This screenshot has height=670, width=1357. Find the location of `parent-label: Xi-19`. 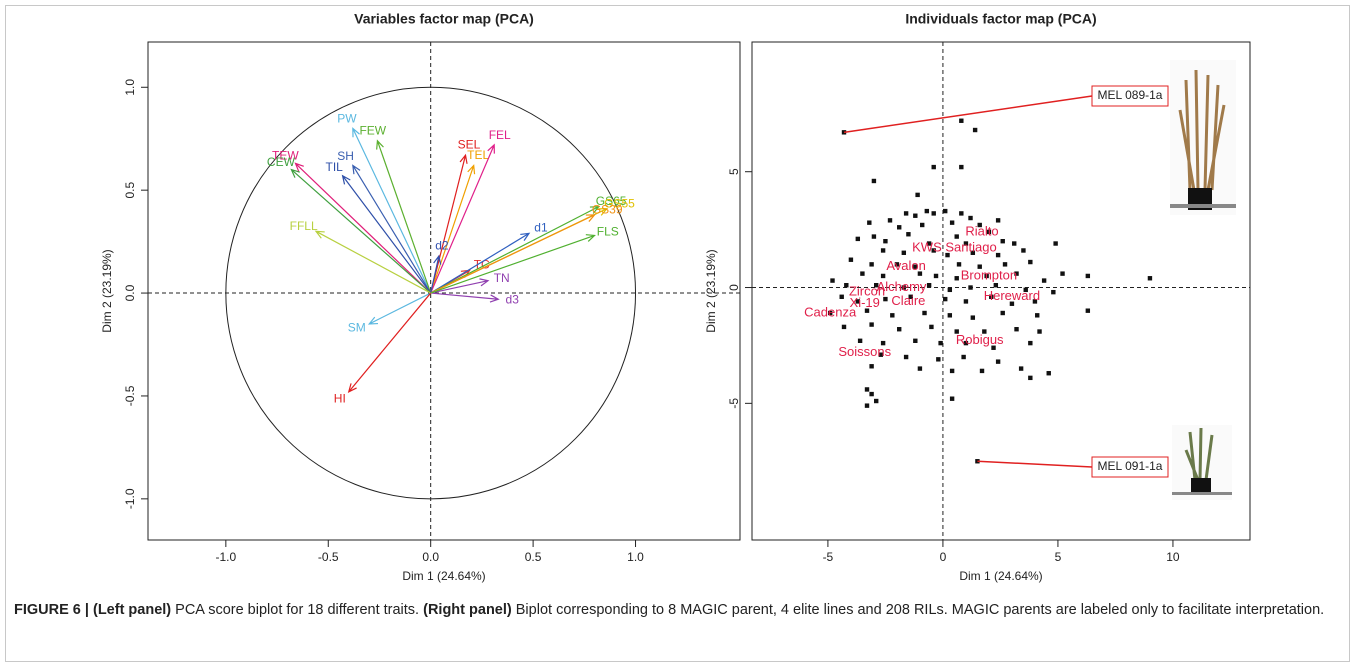

parent-label: Xi-19 is located at coordinates (865, 302).